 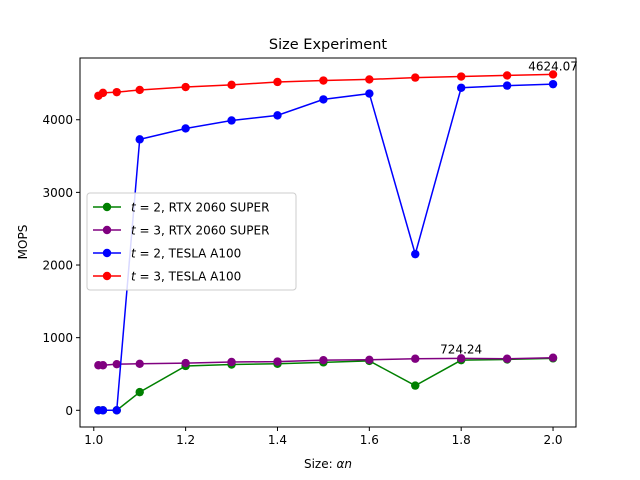 What do you see at coordinates (185, 440) in the screenshot?
I see `x-tick-label: 1.2` at bounding box center [185, 440].